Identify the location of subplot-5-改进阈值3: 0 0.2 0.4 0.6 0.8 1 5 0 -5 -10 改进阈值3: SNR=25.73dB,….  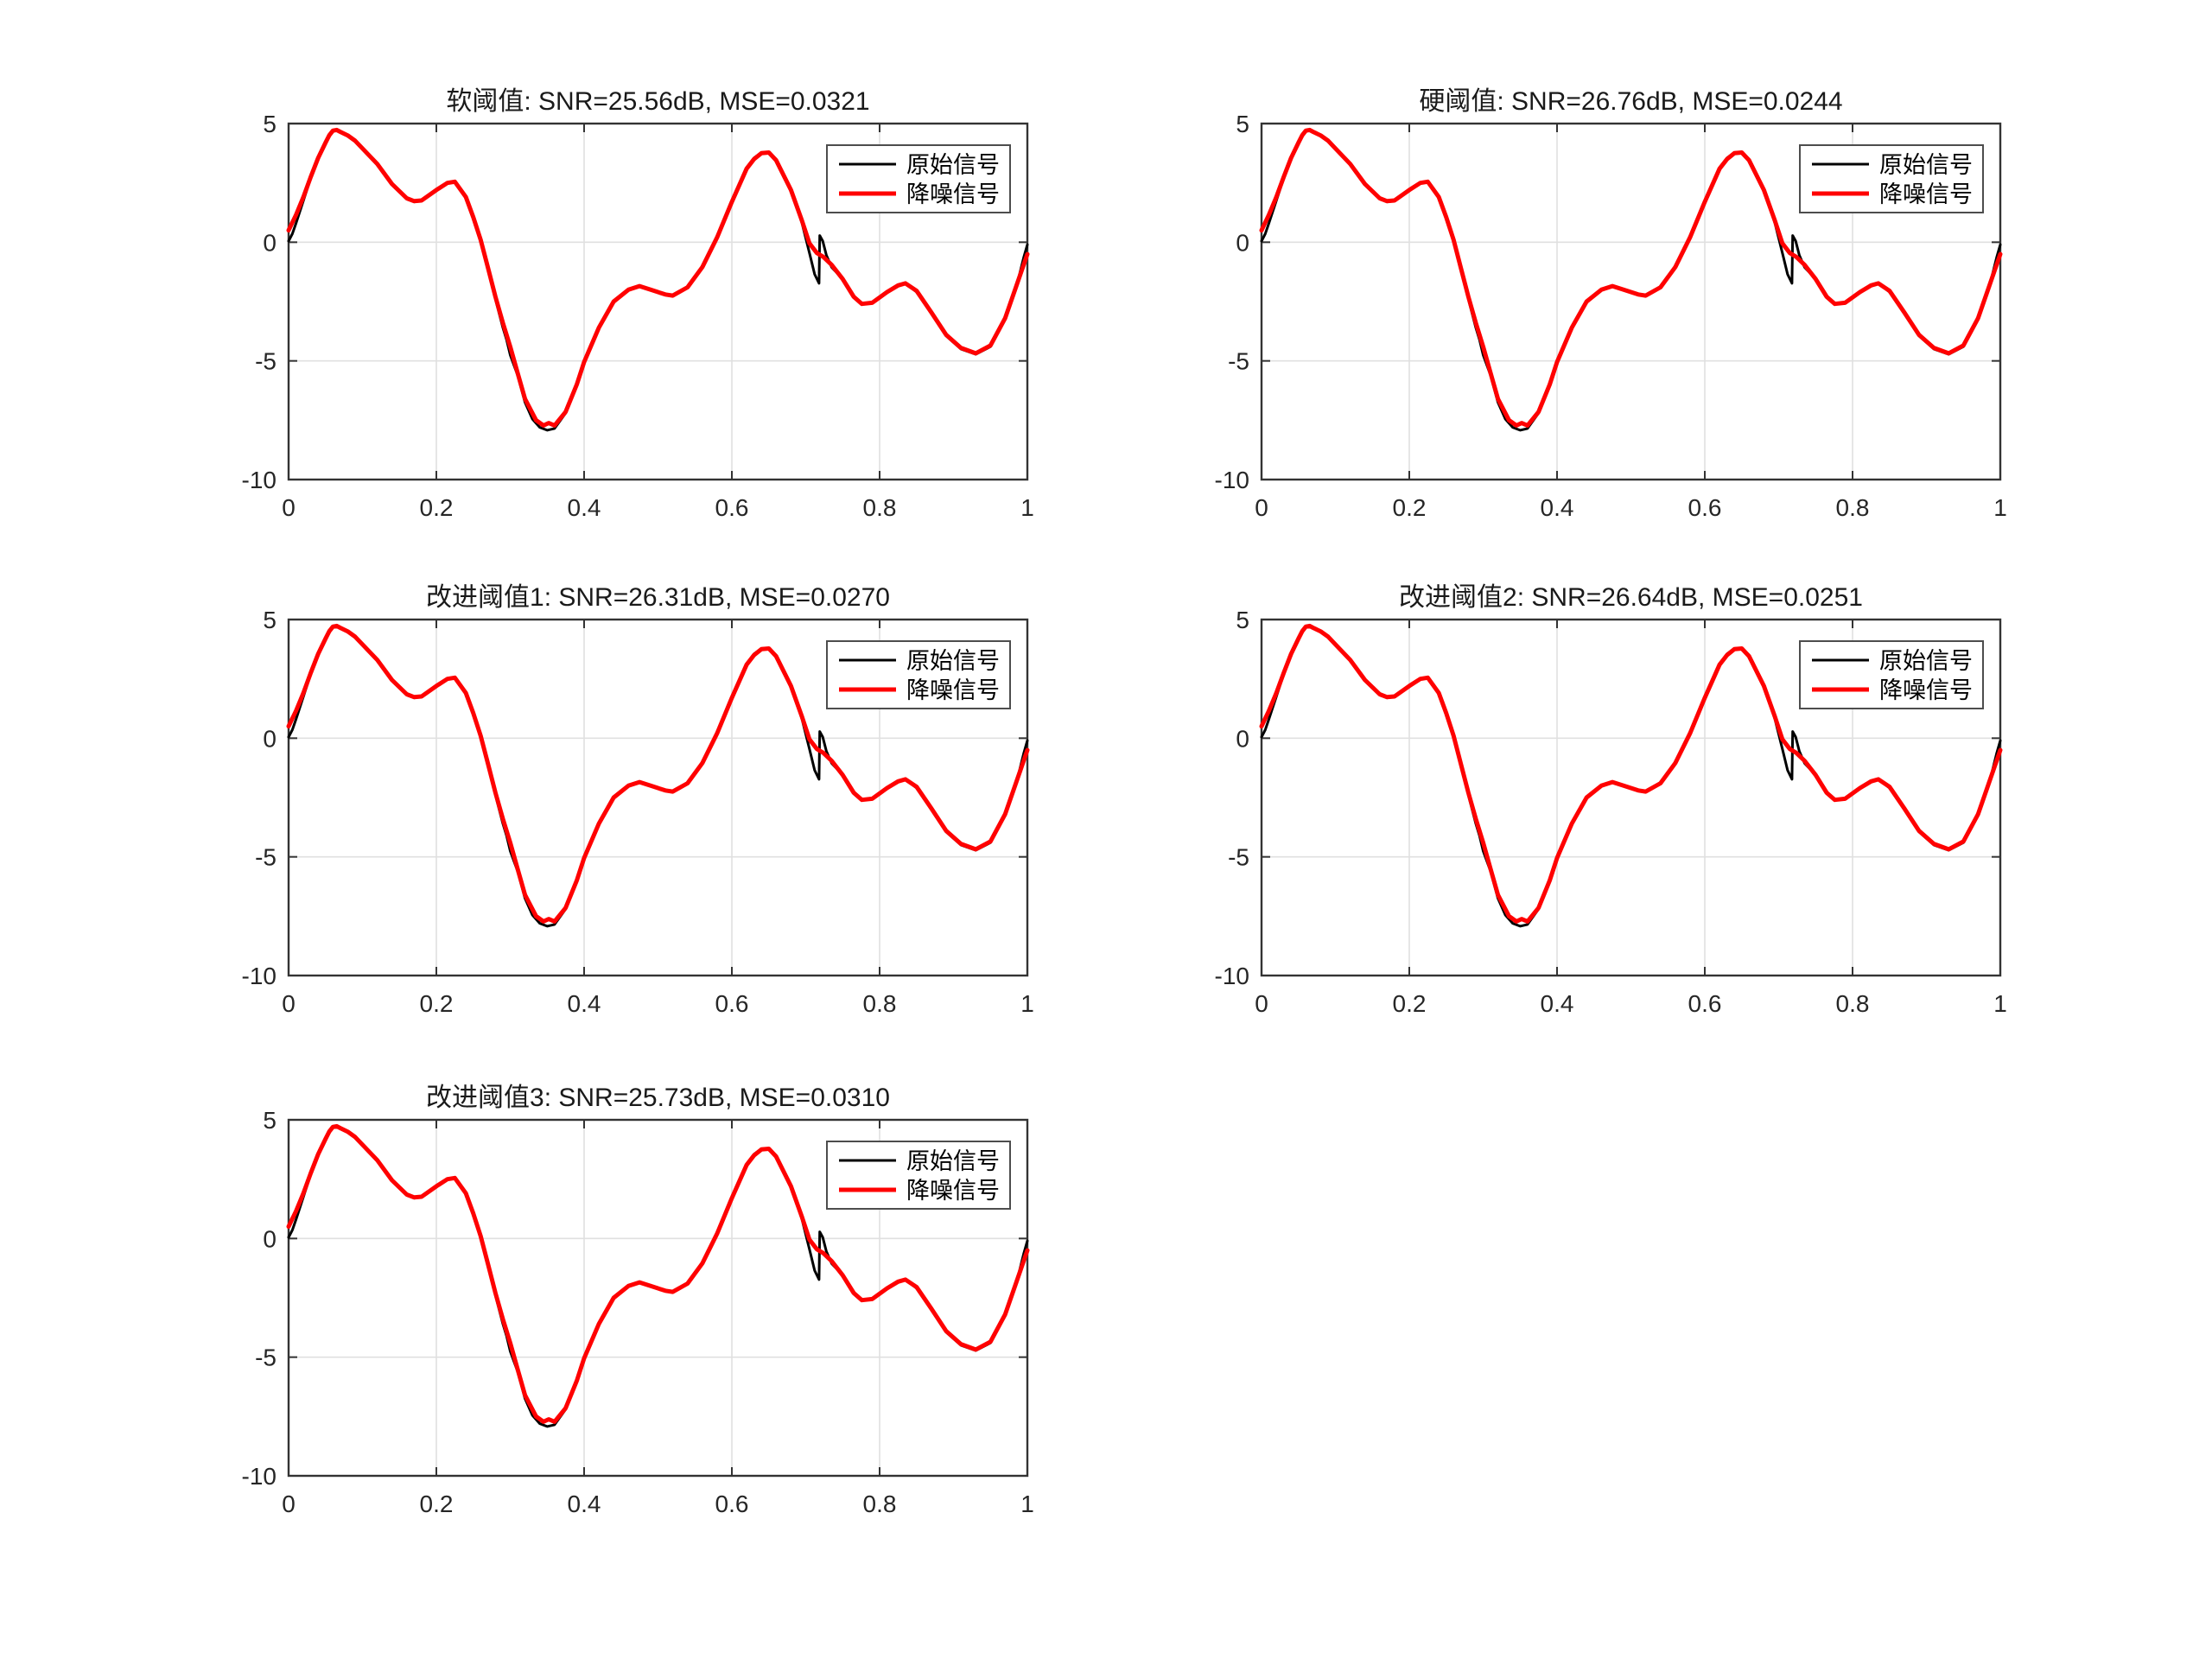
(638, 1300).